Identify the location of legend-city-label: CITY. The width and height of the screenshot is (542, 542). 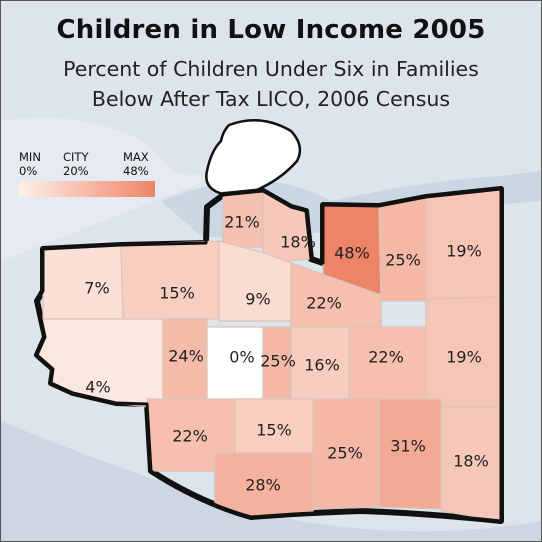
(76, 157).